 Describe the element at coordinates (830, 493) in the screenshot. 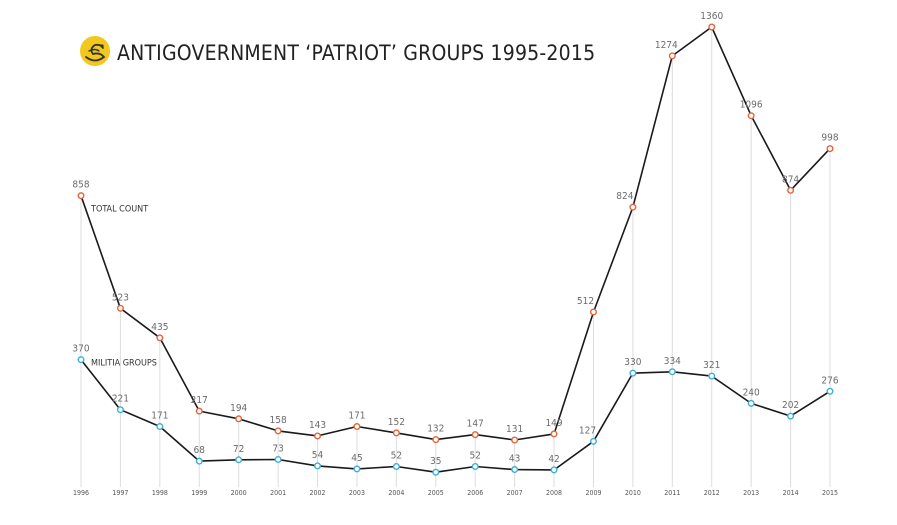

I see `x-tick-2015: 2015` at that location.